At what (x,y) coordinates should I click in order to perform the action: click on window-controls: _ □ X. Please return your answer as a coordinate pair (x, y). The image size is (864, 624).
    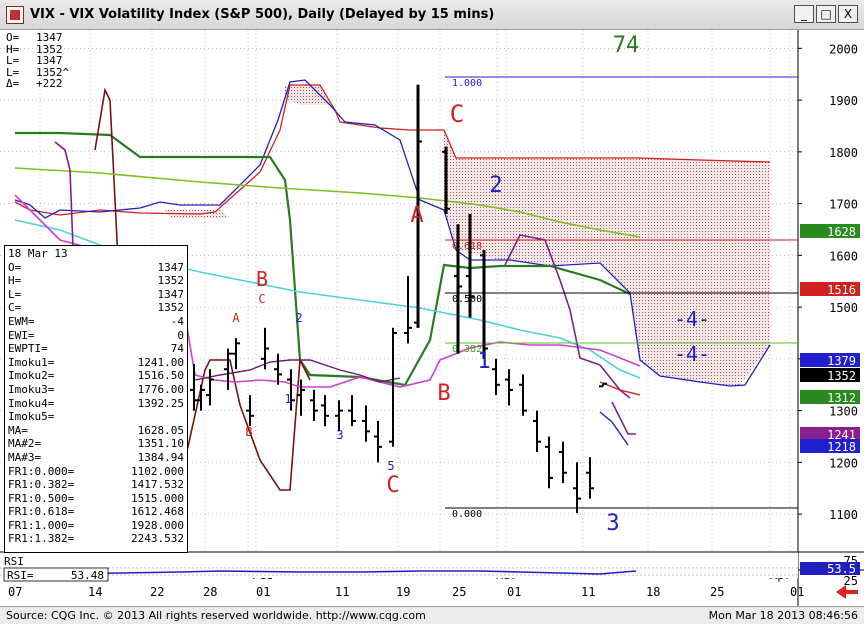
    Looking at the image, I should click on (826, 14).